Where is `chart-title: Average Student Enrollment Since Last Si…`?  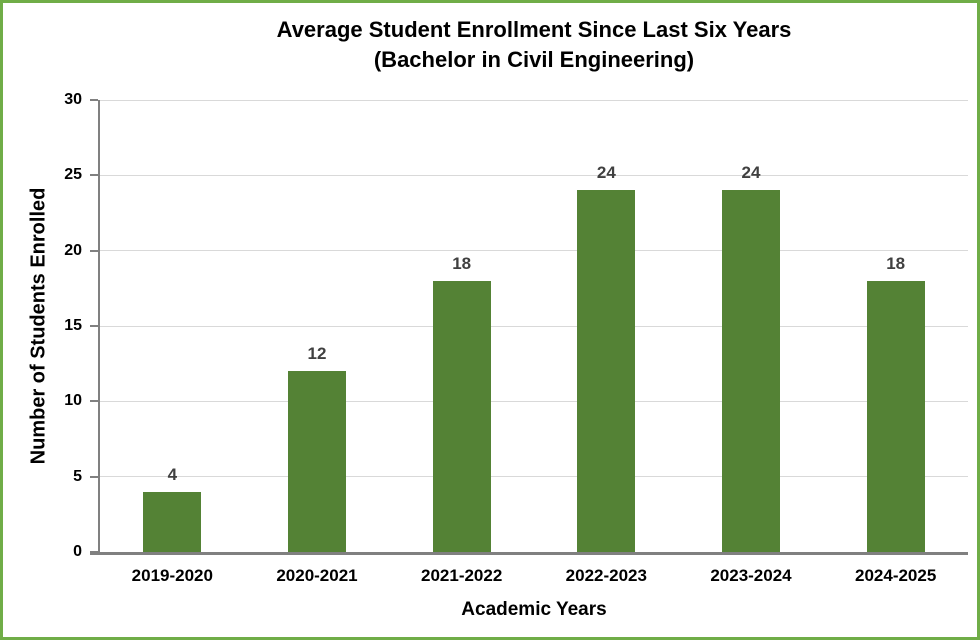
chart-title: Average Student Enrollment Since Last Si… is located at coordinates (534, 29).